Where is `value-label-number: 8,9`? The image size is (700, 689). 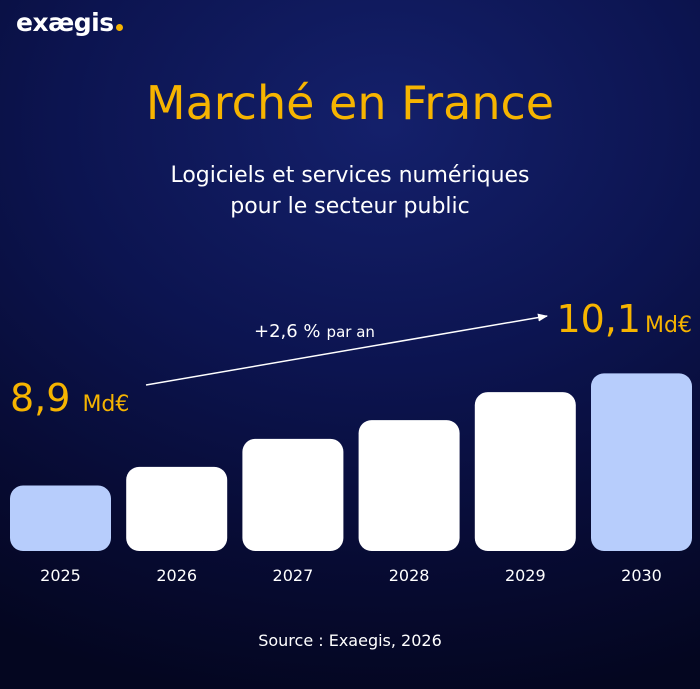
value-label-number: 8,9 is located at coordinates (40, 398).